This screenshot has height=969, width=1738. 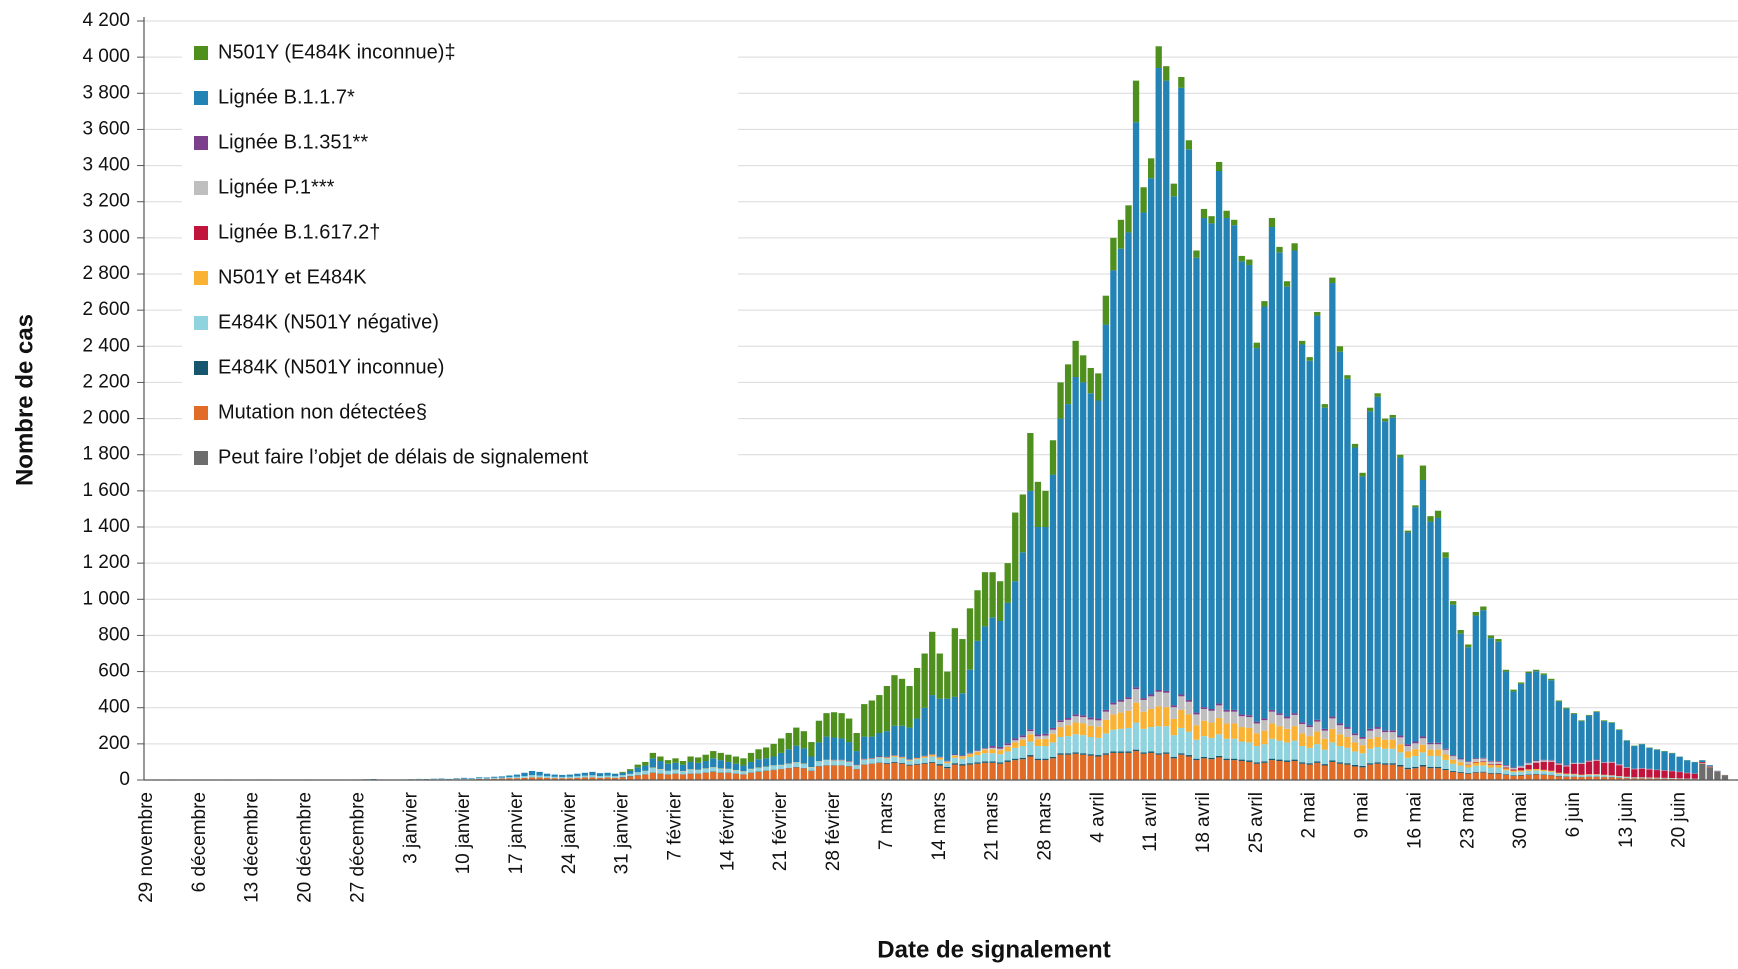 What do you see at coordinates (622, 832) in the screenshot?
I see `x-tick-label: 31 janvier` at bounding box center [622, 832].